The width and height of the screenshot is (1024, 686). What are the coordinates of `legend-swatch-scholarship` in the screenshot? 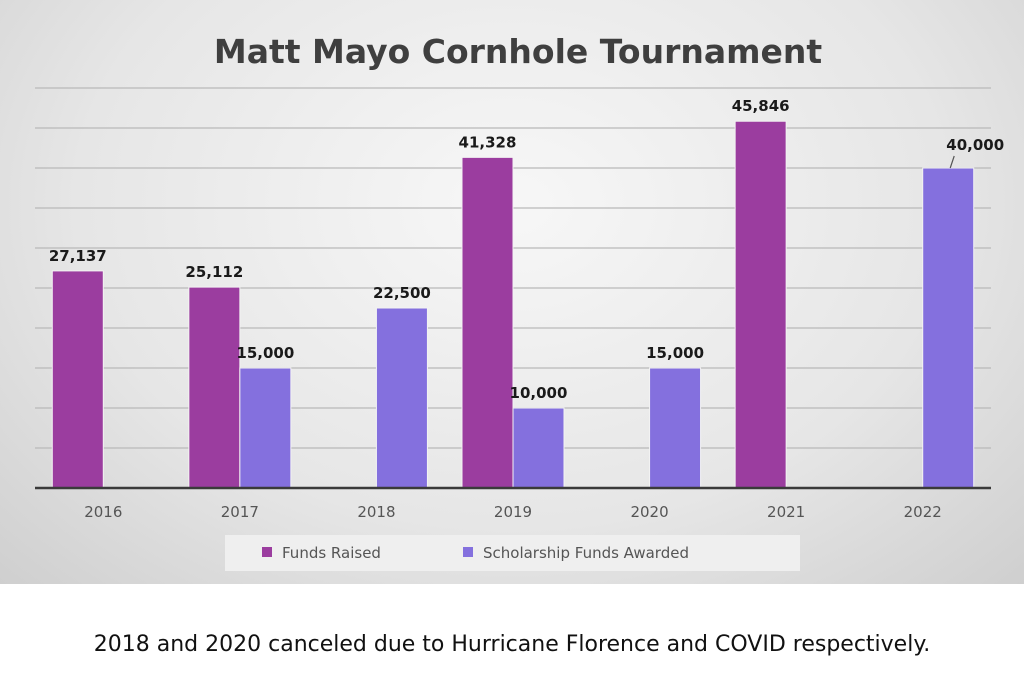 It's located at (468, 552).